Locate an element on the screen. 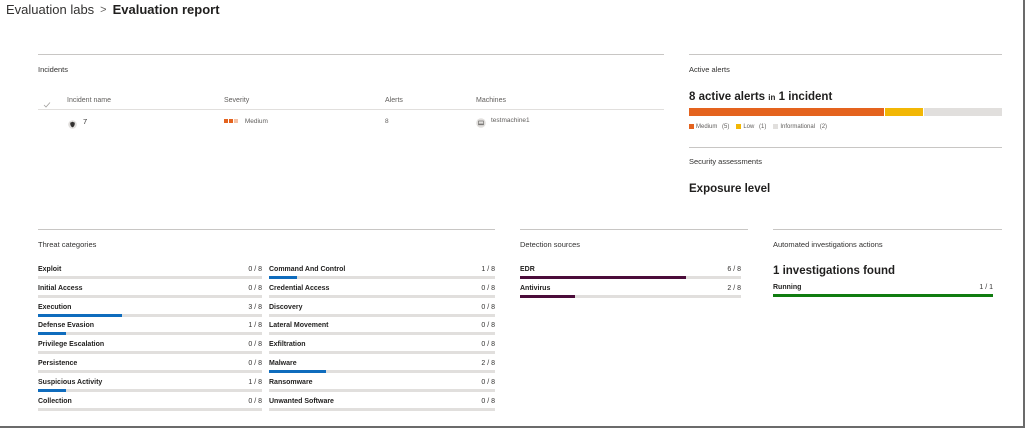 The image size is (1028, 430). threat-category-row: Ransomware 0 / 8 is located at coordinates (382, 385).